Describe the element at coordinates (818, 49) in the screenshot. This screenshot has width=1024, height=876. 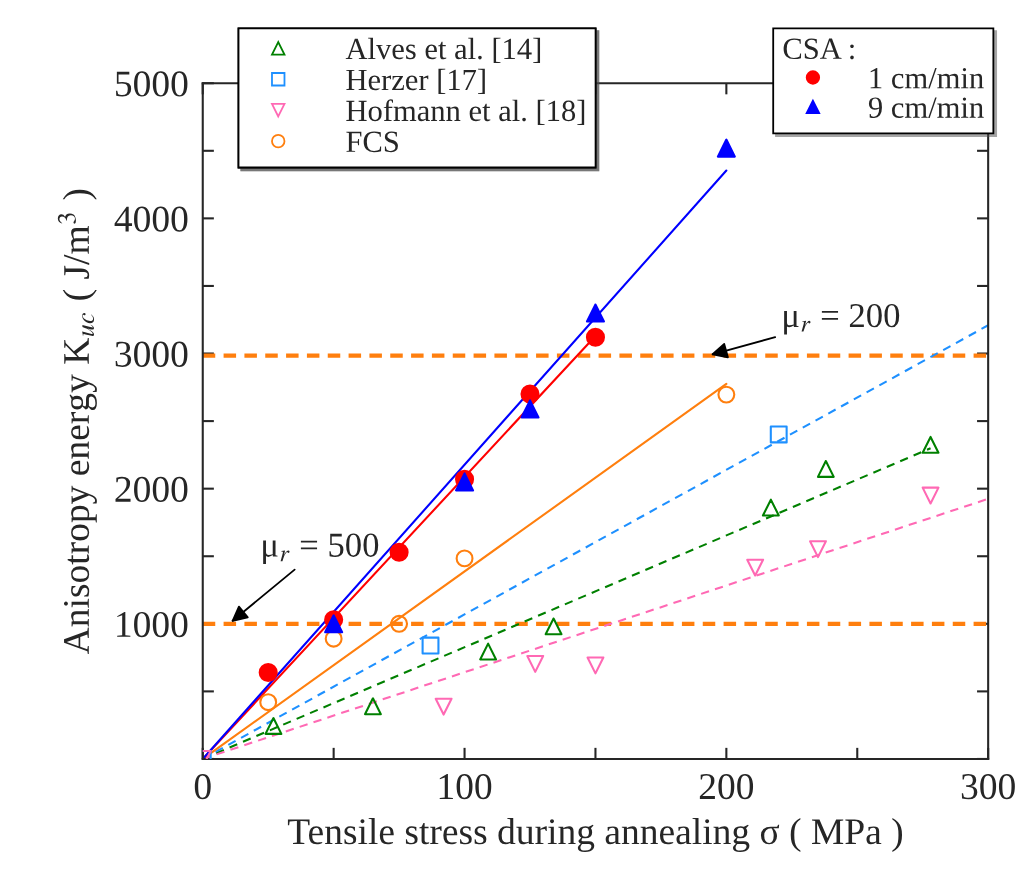
I see `legend-title: CSA :` at that location.